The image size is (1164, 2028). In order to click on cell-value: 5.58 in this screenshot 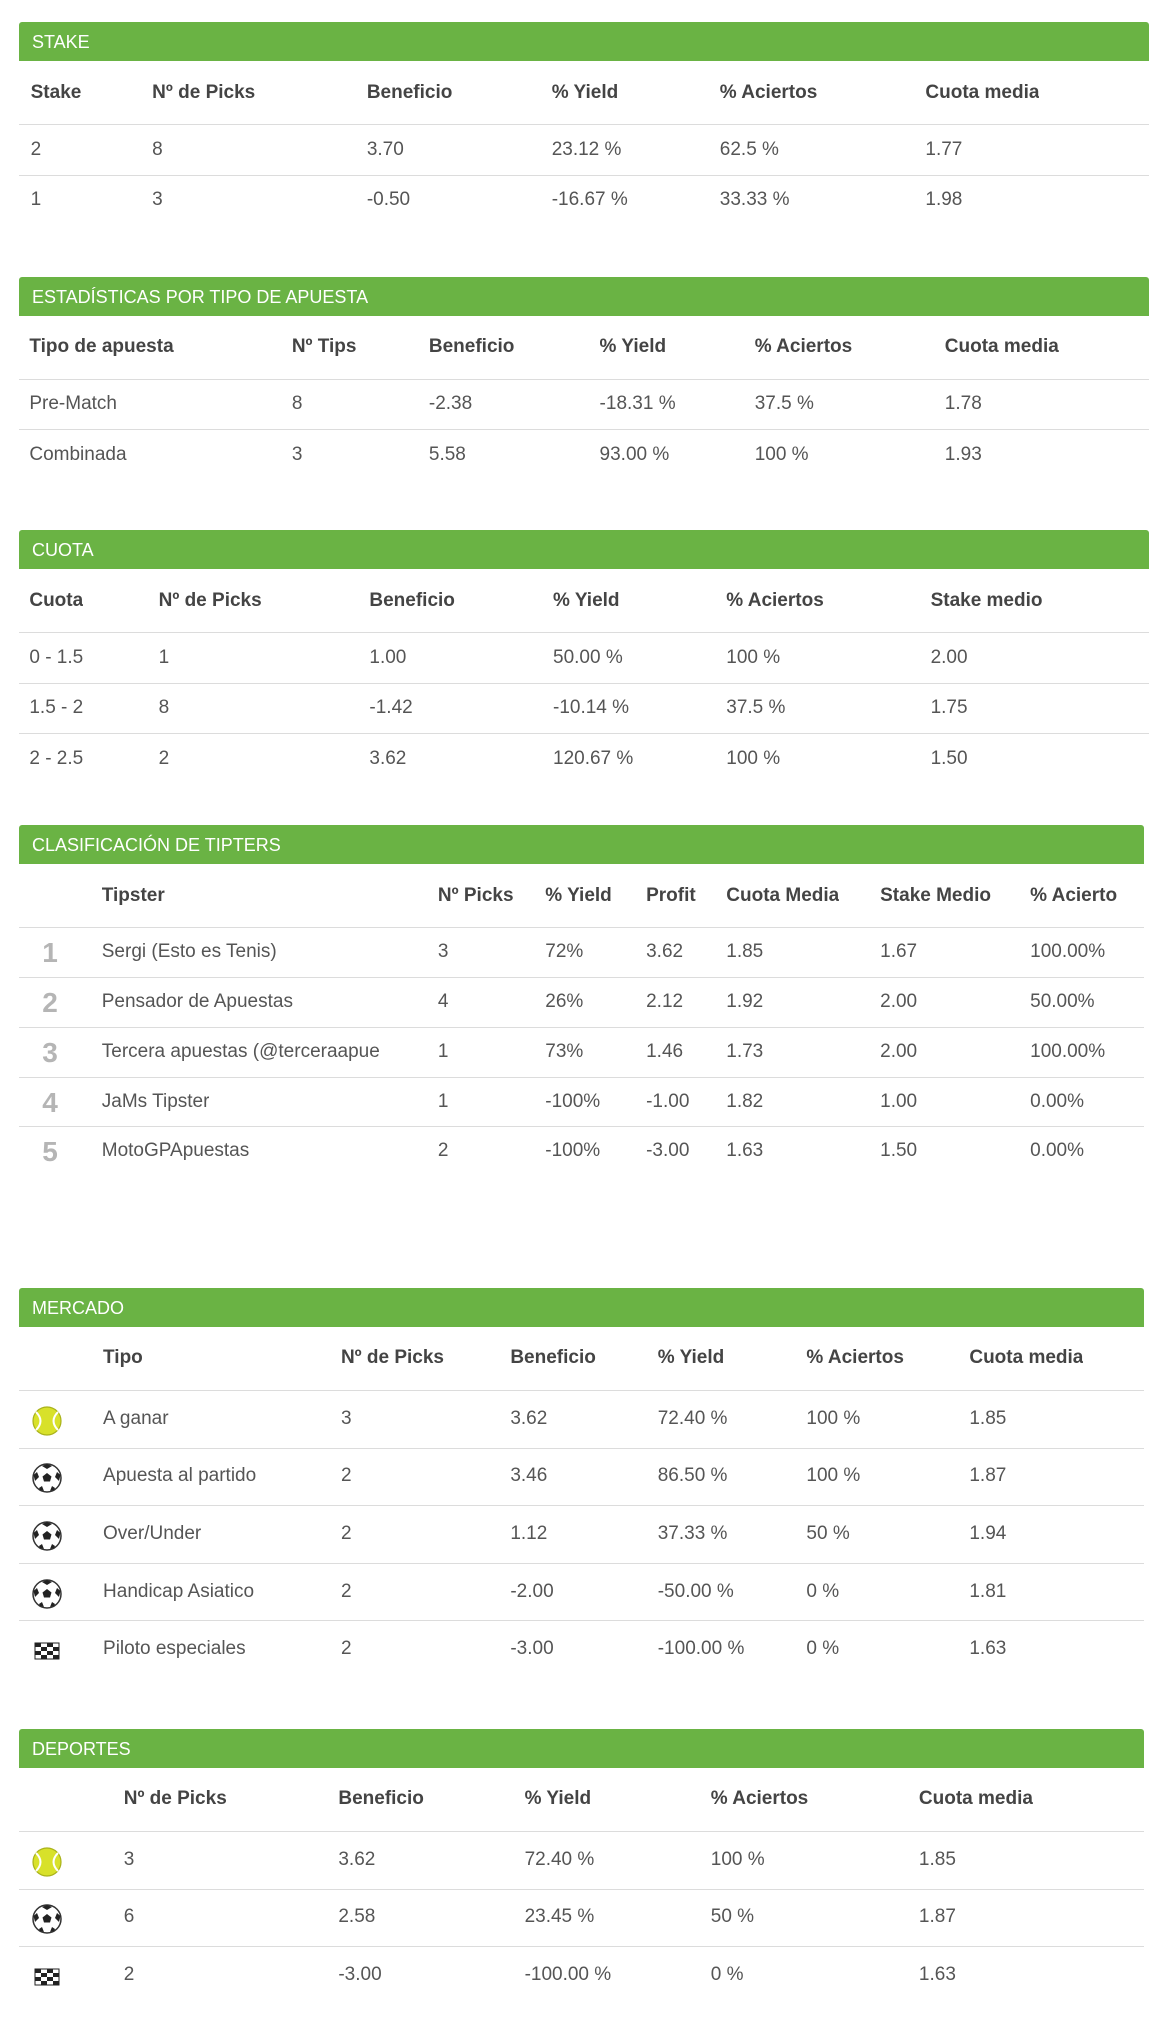, I will do `click(447, 454)`.